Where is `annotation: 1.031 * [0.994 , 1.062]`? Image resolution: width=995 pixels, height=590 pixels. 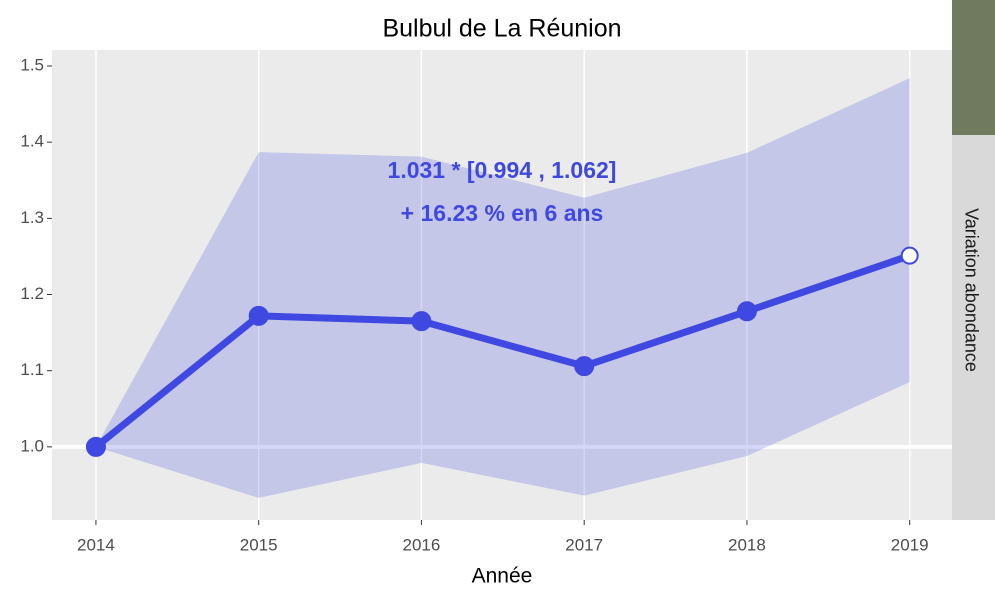
annotation: 1.031 * [0.994 , 1.062] is located at coordinates (502, 170).